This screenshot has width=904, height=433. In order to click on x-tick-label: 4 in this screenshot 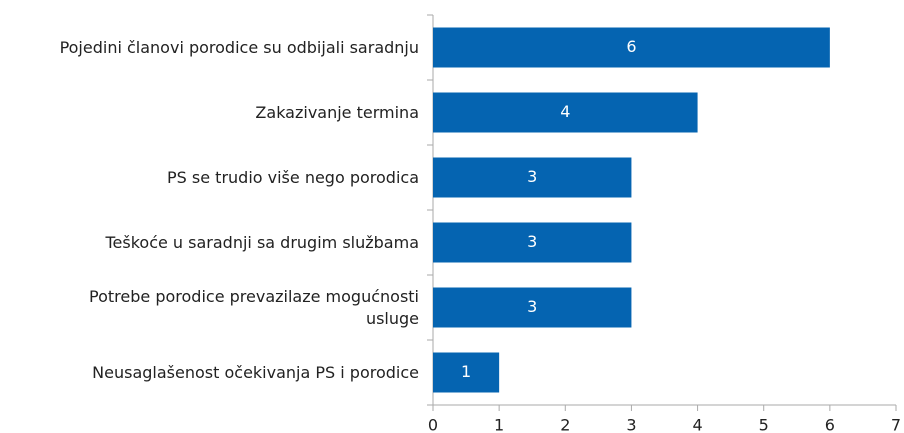, I will do `click(697, 424)`.